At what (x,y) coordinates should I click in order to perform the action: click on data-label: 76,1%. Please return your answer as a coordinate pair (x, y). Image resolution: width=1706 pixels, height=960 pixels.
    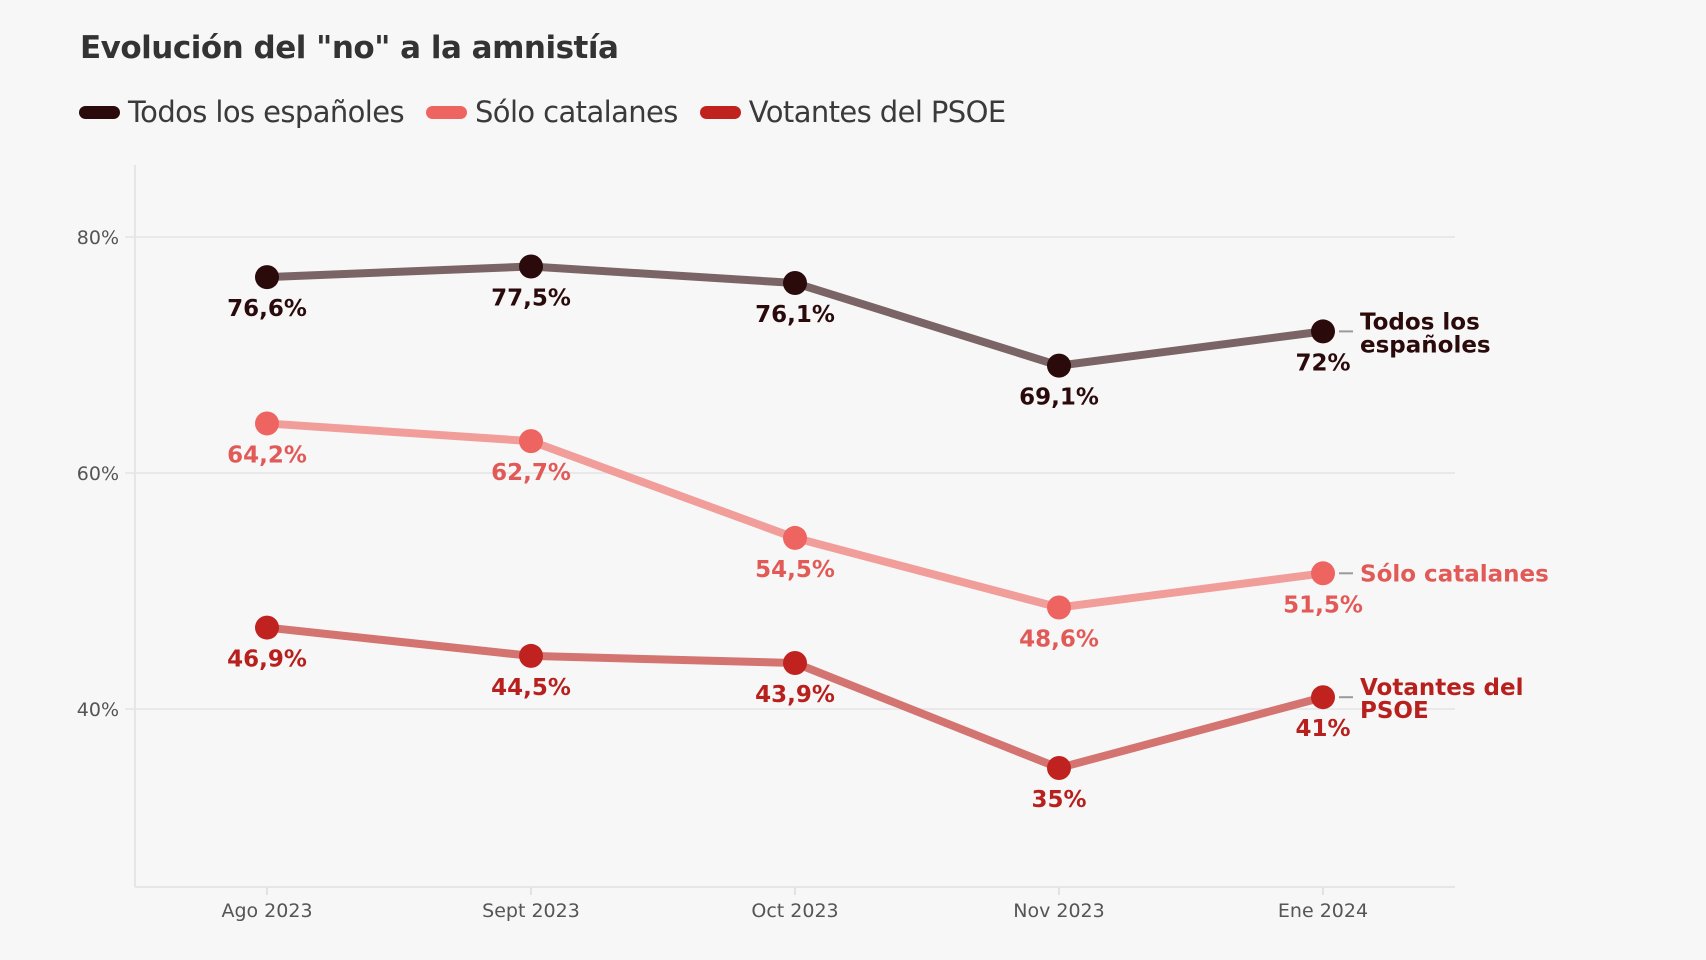
    Looking at the image, I should click on (795, 315).